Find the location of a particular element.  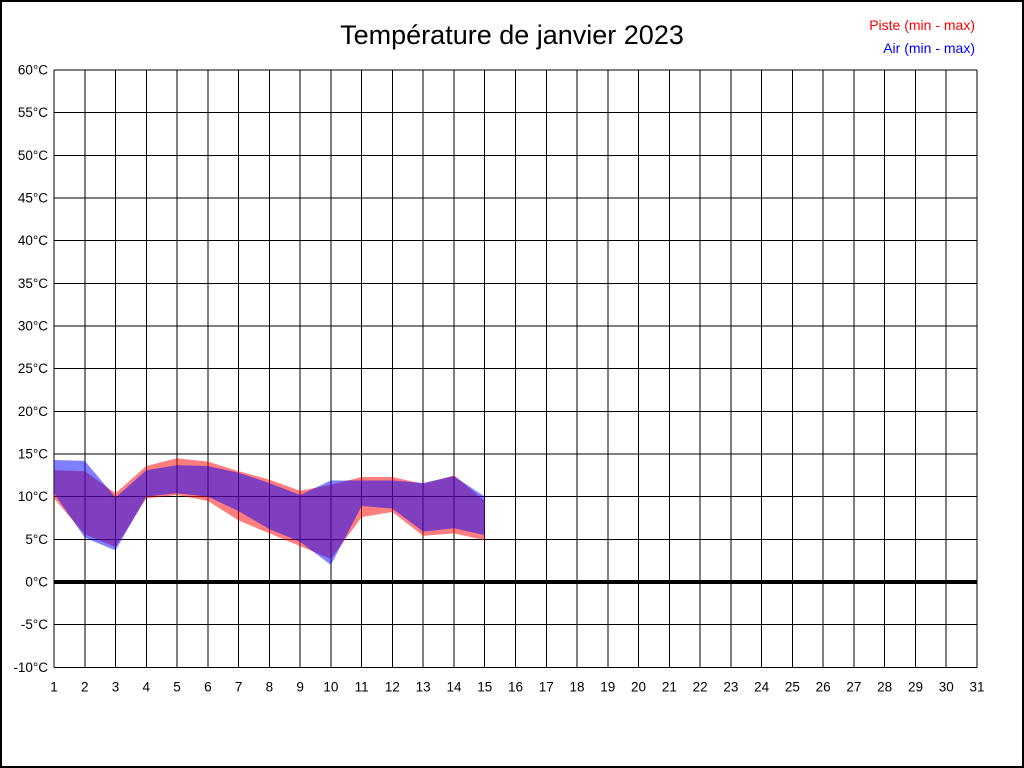

y-axis-label: 30°C is located at coordinates (33, 326).